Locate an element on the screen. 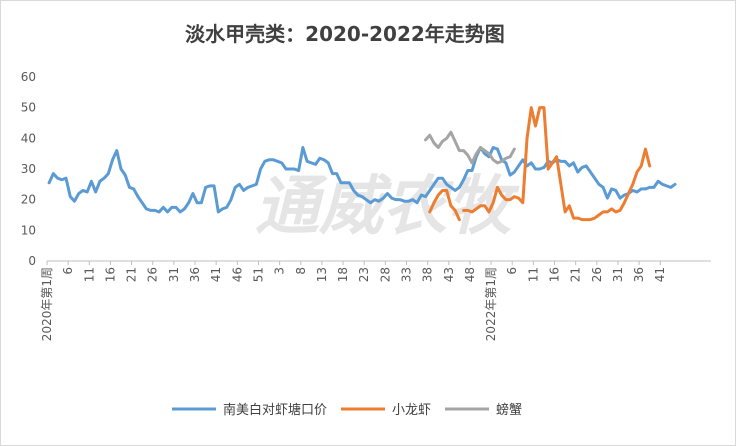 This screenshot has height=446, width=736. legend-label: 南美白对虾塘口价 is located at coordinates (275, 410).